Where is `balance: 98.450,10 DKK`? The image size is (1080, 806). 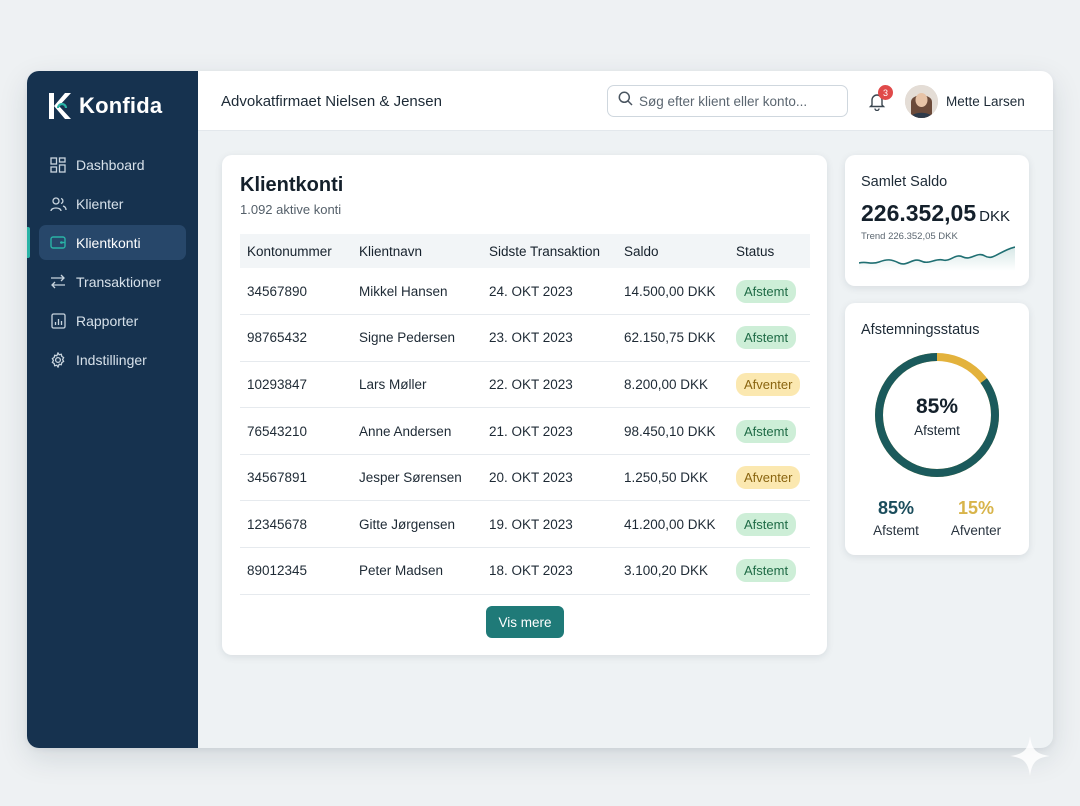 balance: 98.450,10 DKK is located at coordinates (670, 431).